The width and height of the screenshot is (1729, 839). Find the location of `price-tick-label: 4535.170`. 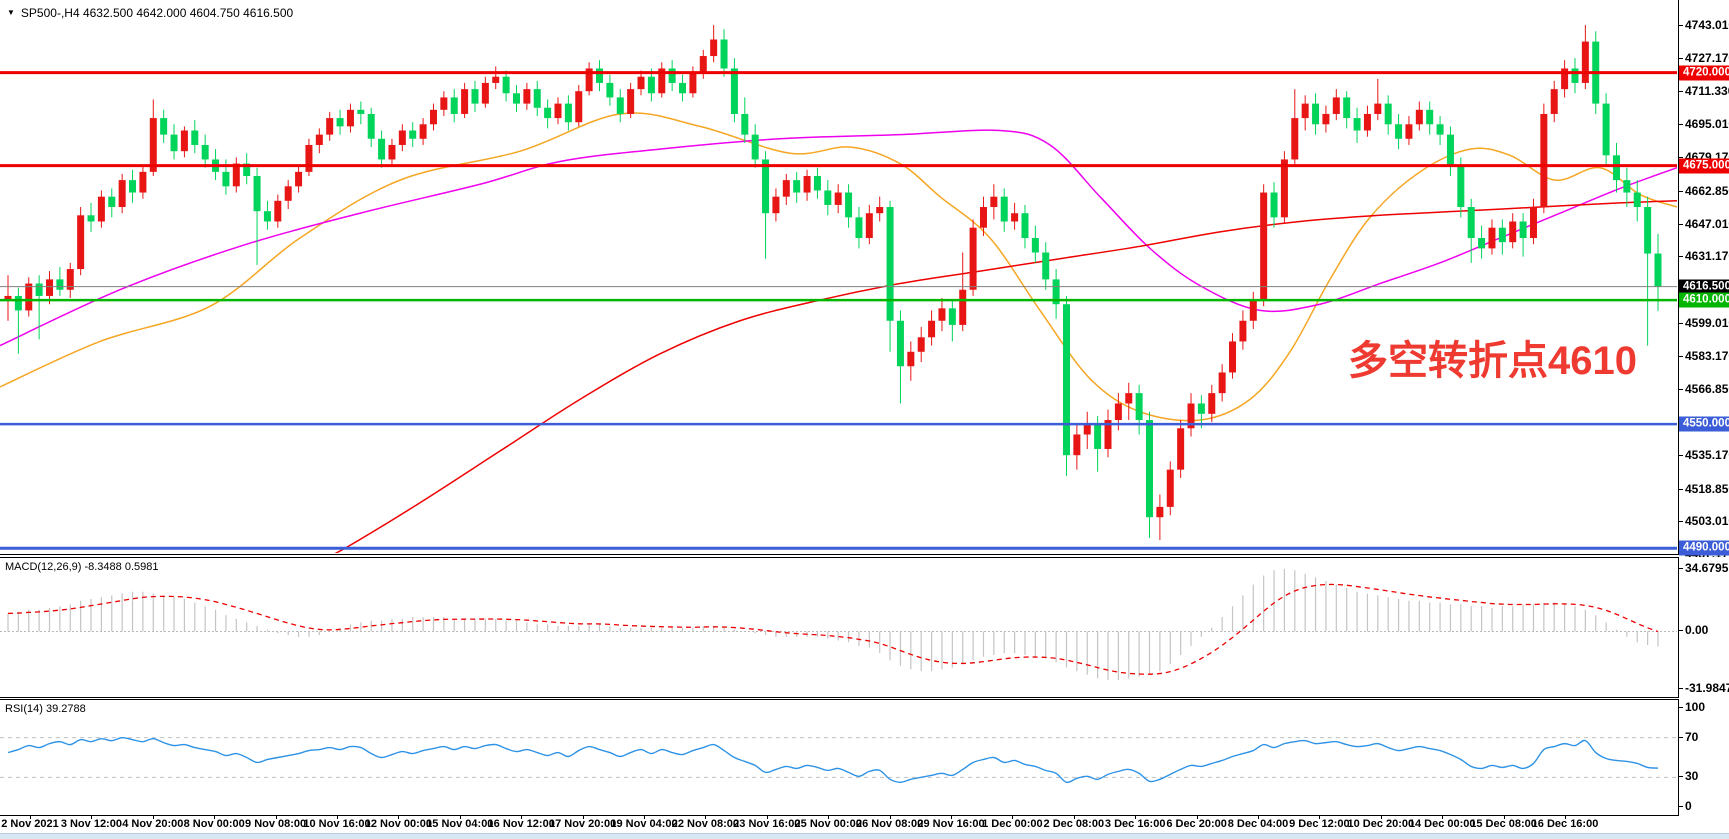

price-tick-label: 4535.170 is located at coordinates (1707, 454).